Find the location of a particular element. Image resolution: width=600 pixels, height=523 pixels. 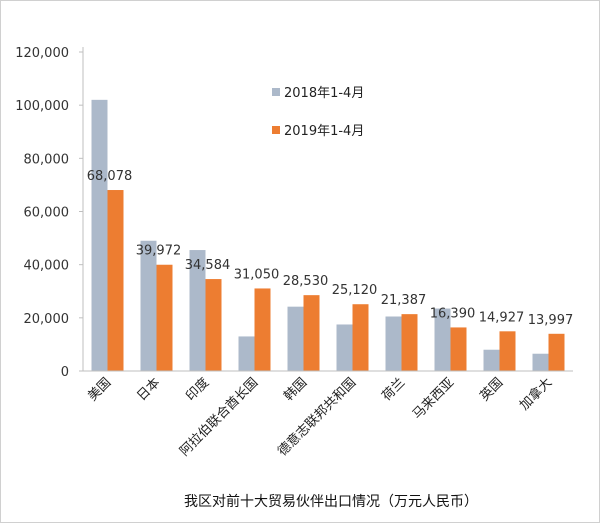

data-label: 31,050 is located at coordinates (257, 274).